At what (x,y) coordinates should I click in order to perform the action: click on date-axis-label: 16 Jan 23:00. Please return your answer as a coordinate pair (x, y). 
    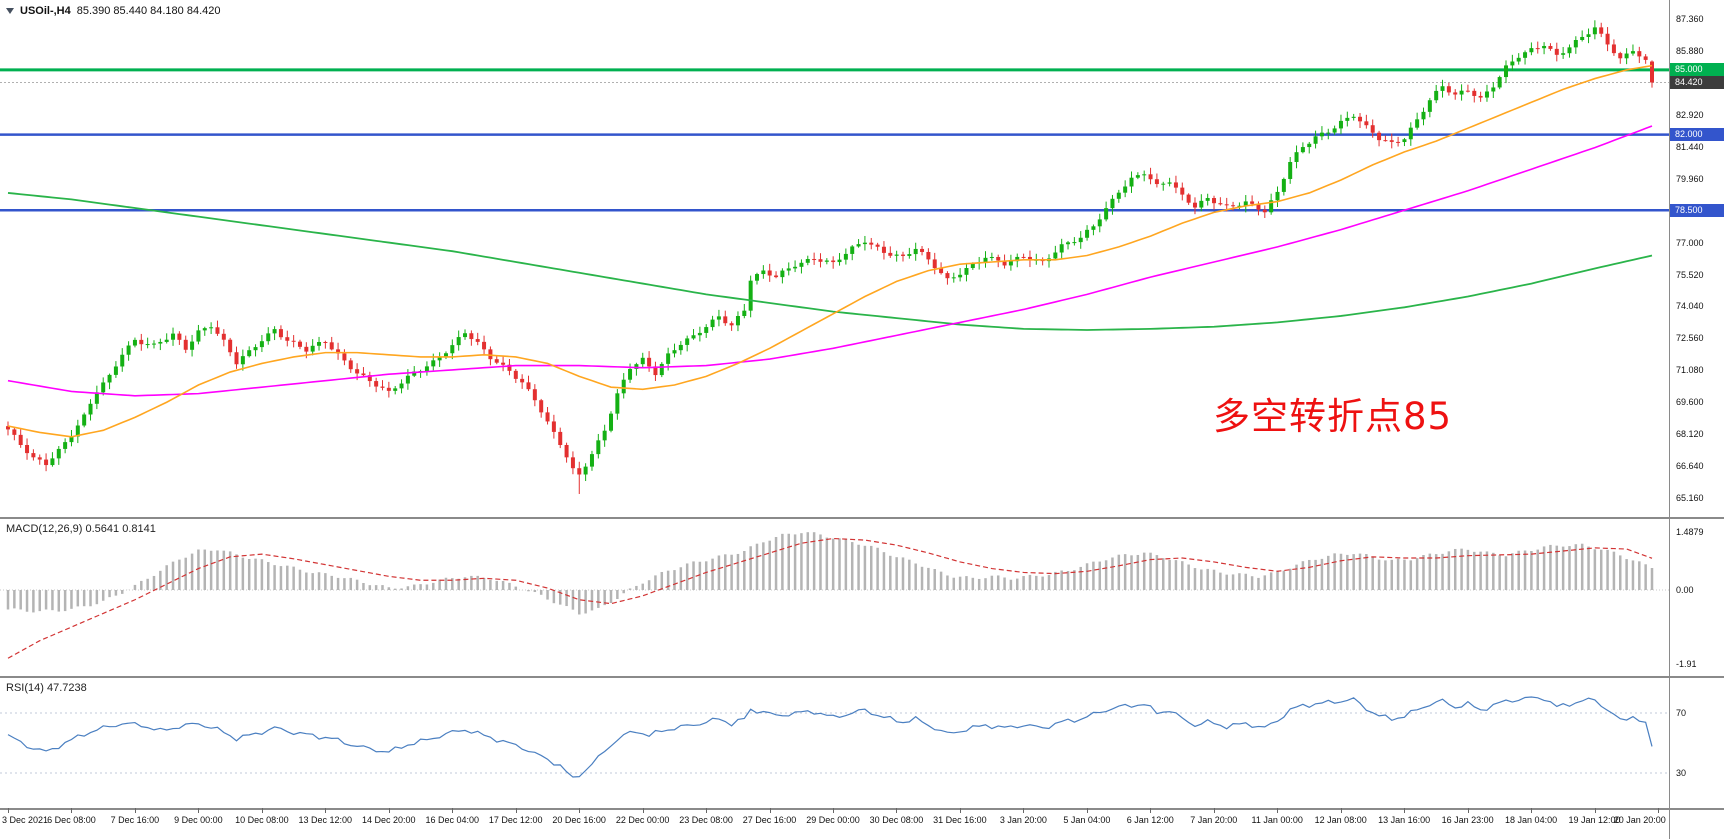
    Looking at the image, I should click on (1467, 820).